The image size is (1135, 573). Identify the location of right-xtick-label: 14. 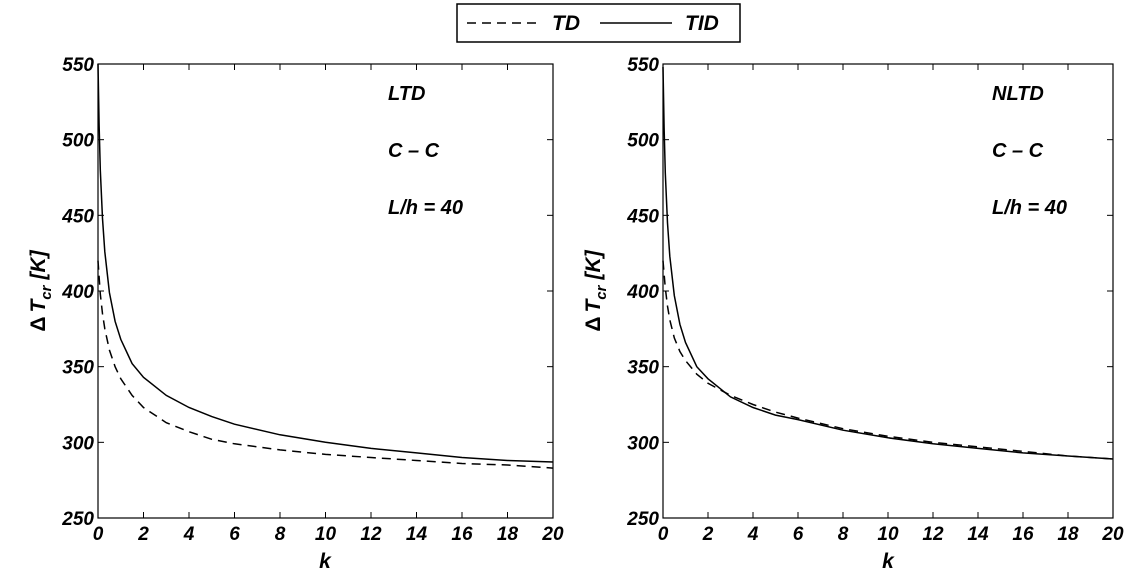
(978, 534).